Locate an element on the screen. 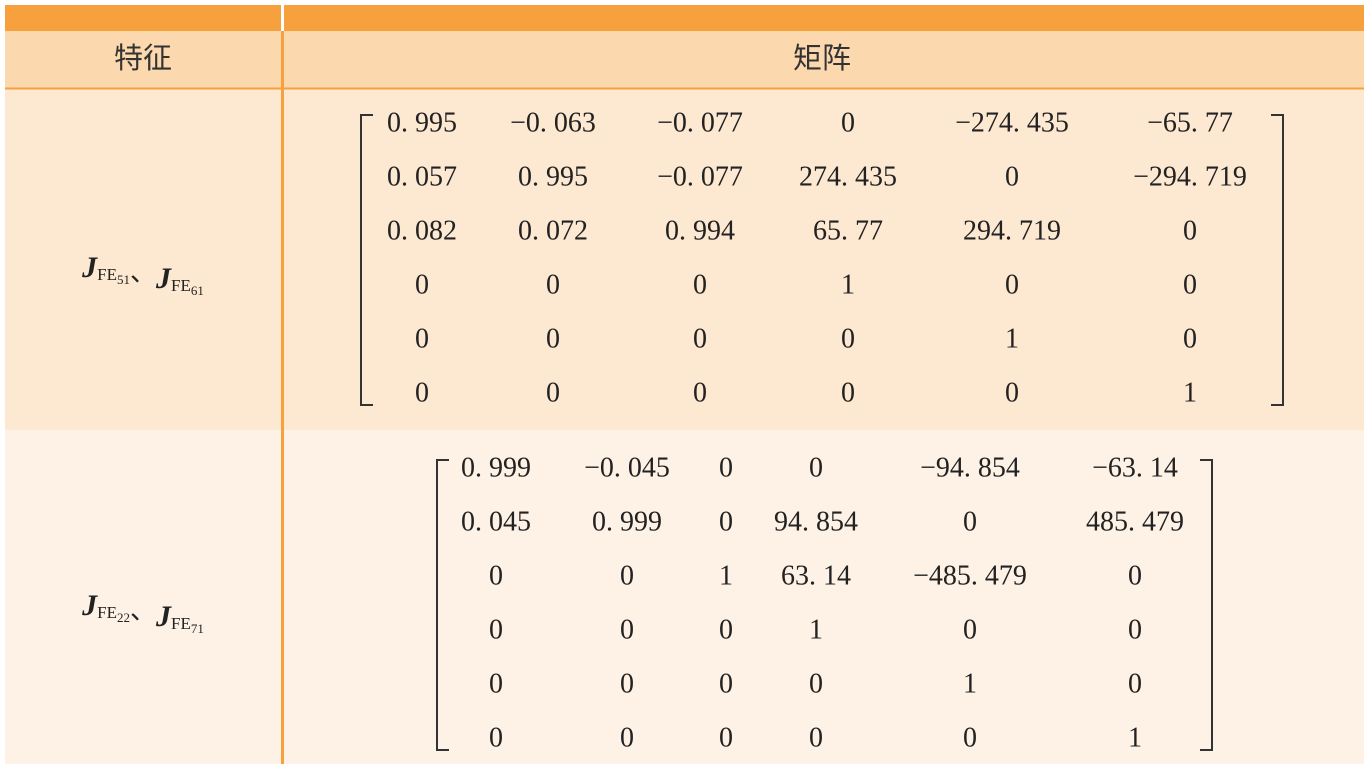 The image size is (1369, 764). matrix-cell: −274. 435 is located at coordinates (1012, 122).